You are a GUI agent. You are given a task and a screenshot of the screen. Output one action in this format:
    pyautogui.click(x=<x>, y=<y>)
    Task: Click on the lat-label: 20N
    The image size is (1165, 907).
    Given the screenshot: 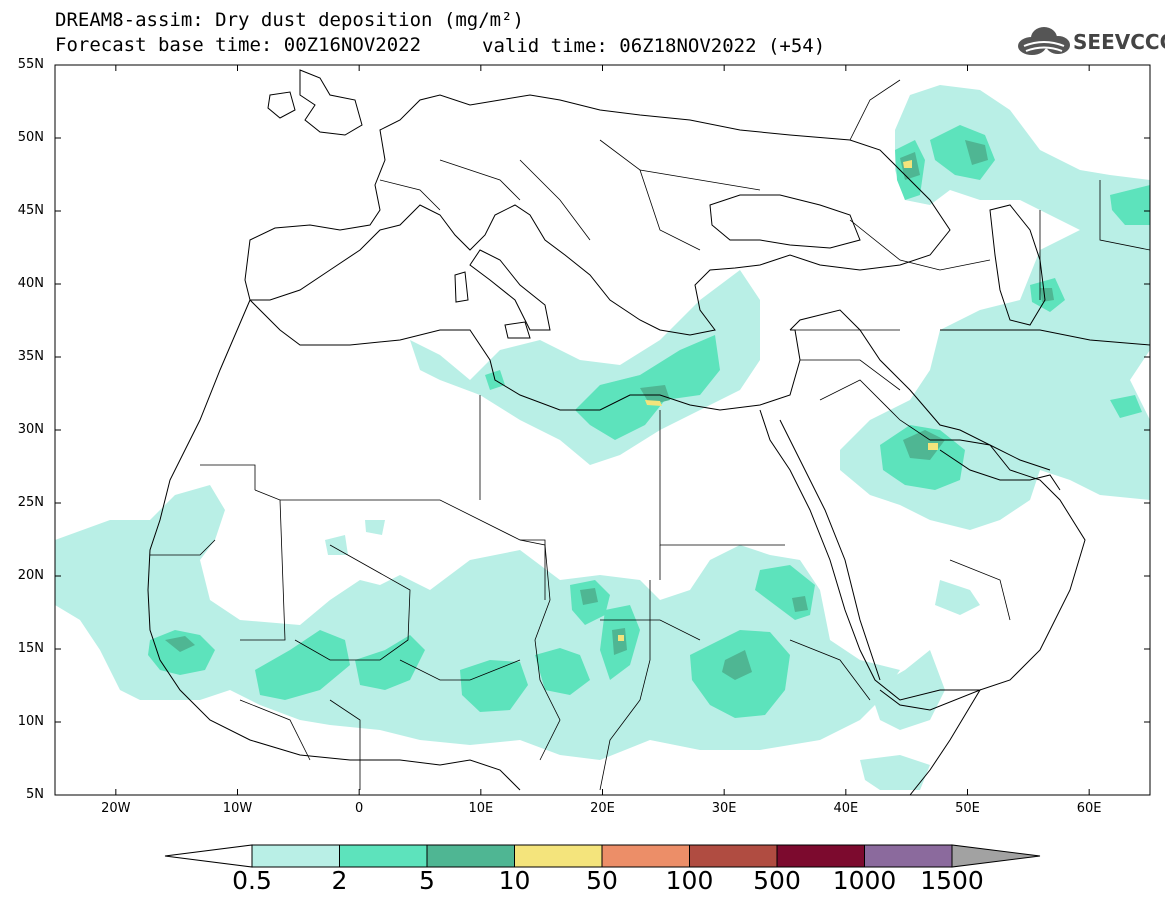 What is the action you would take?
    pyautogui.click(x=30, y=575)
    